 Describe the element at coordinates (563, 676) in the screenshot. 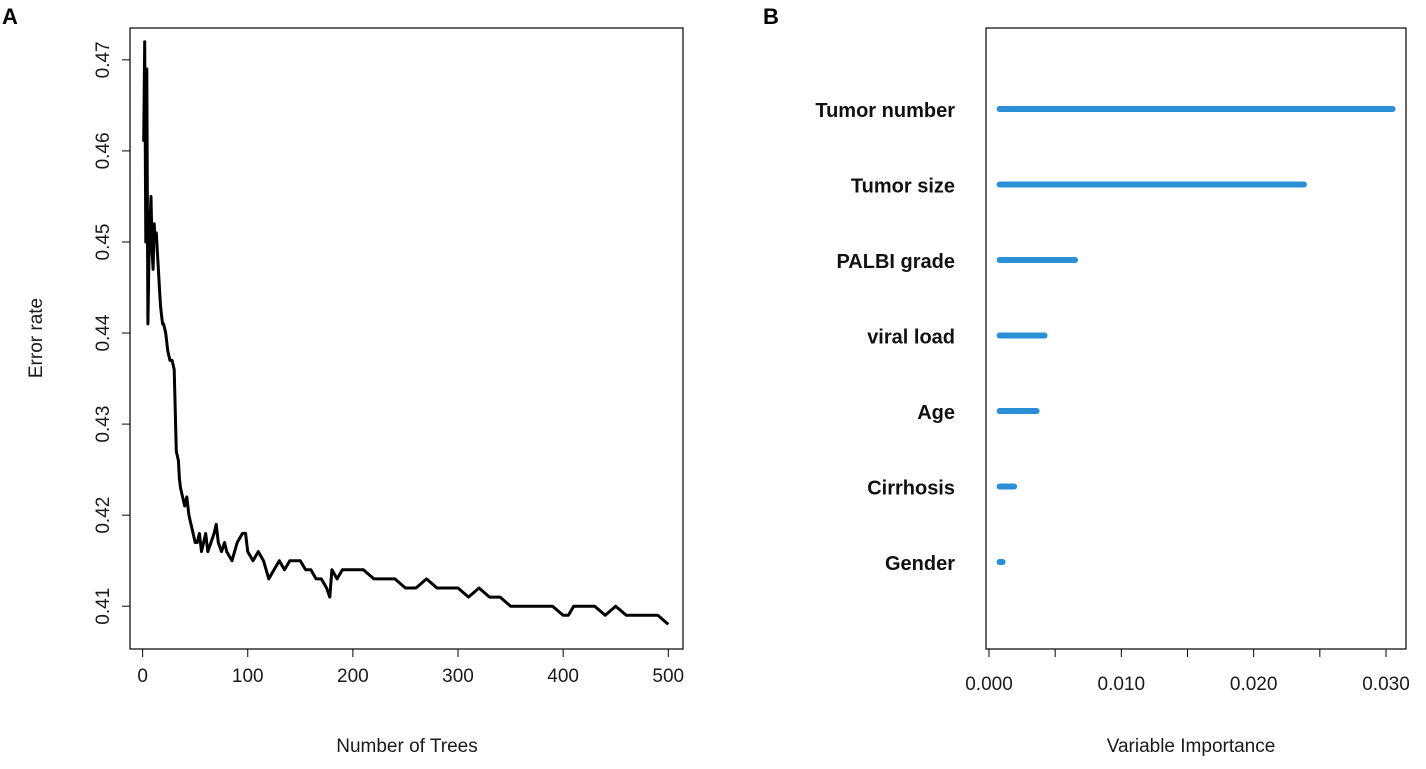

I see `panel-a-x-tick-label: 400` at that location.